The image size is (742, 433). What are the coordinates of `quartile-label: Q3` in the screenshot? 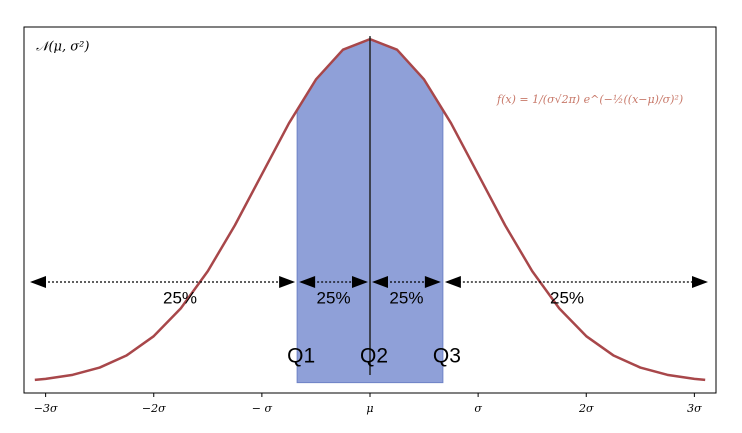 It's located at (447, 356).